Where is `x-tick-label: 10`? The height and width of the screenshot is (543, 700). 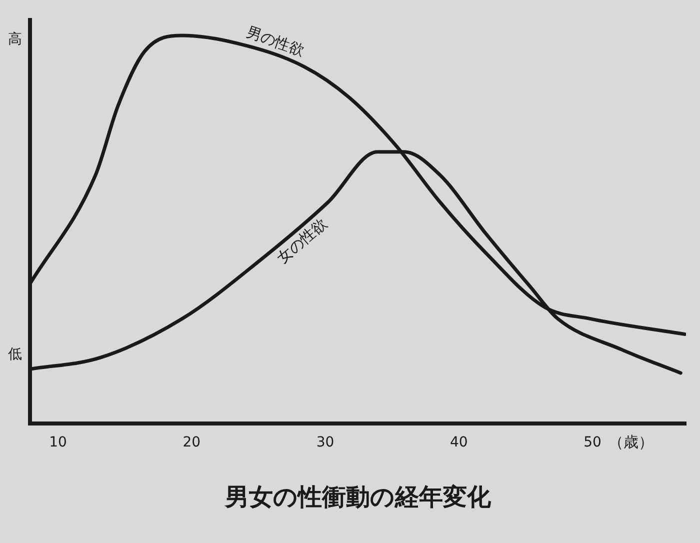 x-tick-label: 10 is located at coordinates (58, 442).